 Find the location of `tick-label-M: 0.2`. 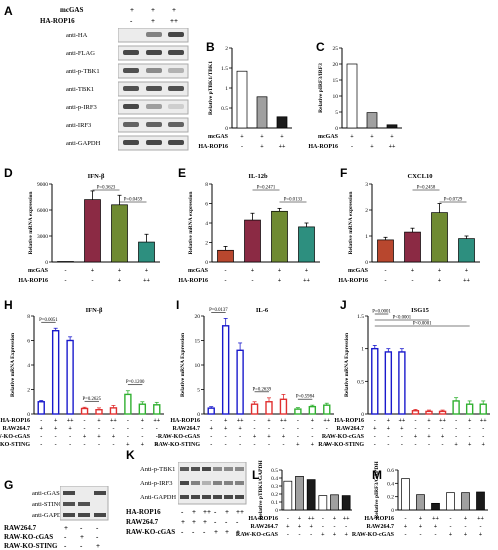

tick-label-M: 0.2 is located at coordinates (390, 498).